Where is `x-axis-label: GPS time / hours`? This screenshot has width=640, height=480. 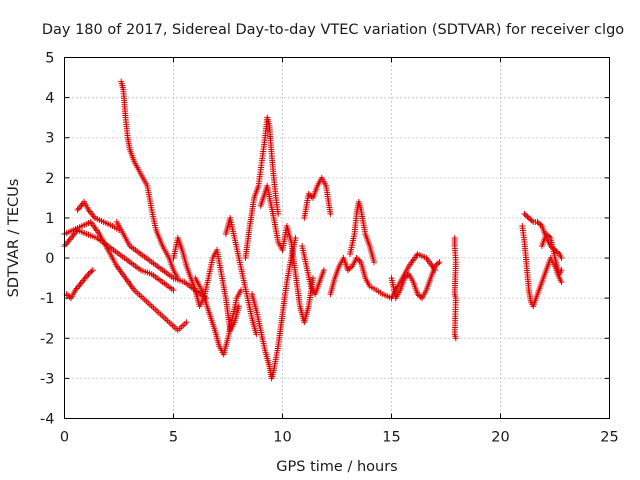
x-axis-label: GPS time / hours is located at coordinates (336, 467).